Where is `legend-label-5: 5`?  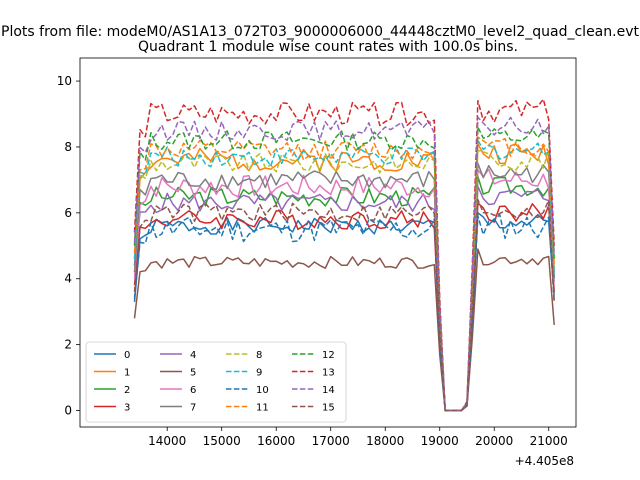
legend-label-5: 5 is located at coordinates (193, 373).